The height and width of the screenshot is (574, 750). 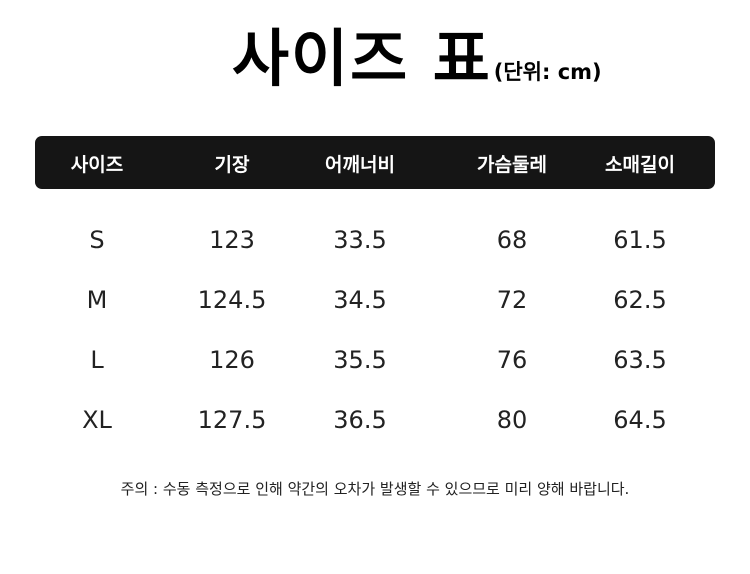 I want to click on cell-shoulder: 33.5, so click(x=360, y=240).